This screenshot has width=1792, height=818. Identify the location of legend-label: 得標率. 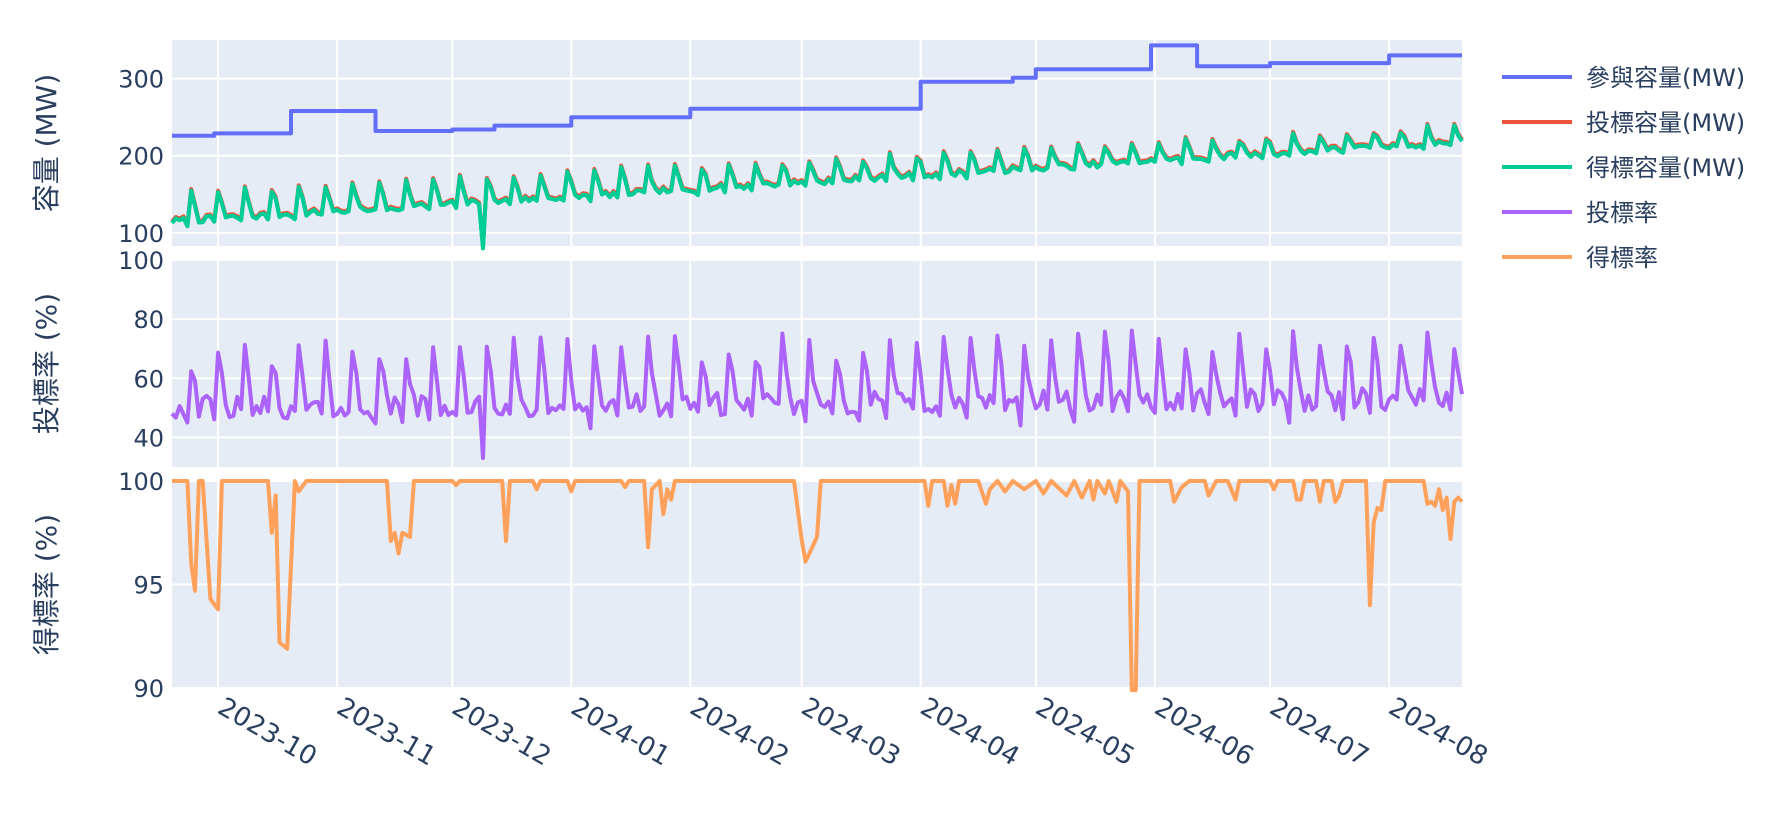
(1622, 258).